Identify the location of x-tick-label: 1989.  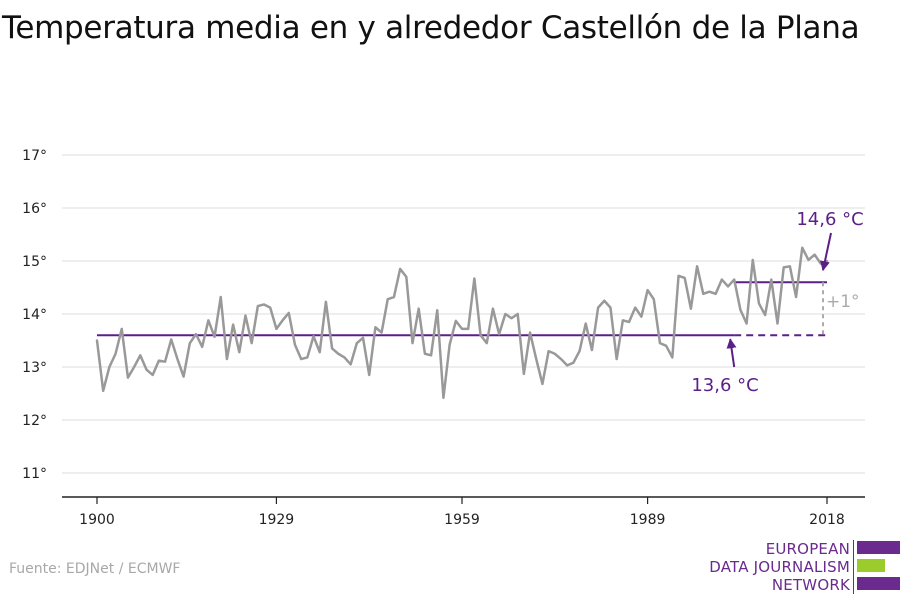
(648, 520).